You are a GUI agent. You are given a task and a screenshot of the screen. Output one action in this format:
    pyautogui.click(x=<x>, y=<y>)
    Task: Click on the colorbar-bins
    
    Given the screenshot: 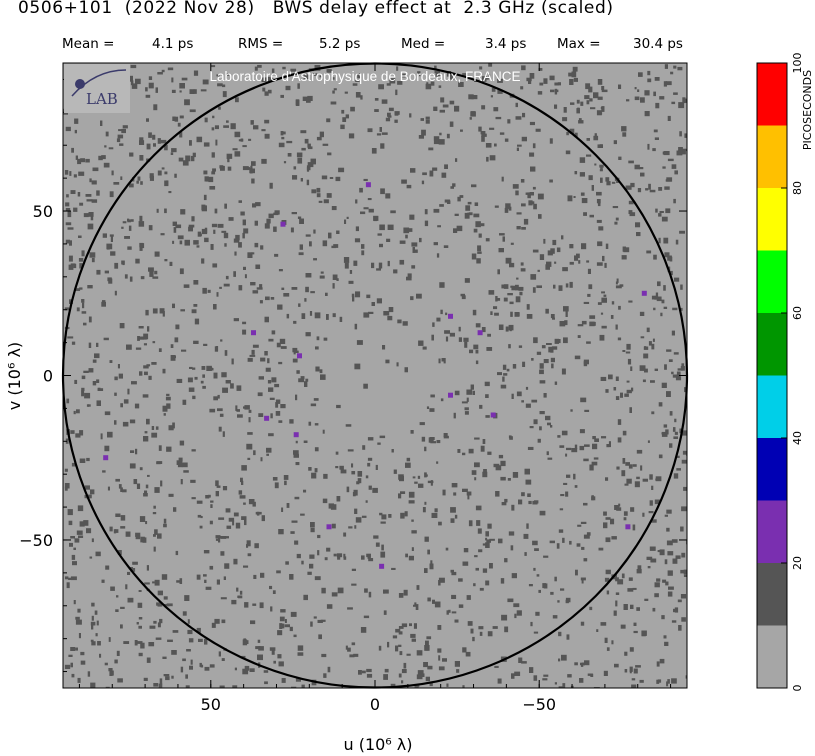 What is the action you would take?
    pyautogui.click(x=772, y=375)
    